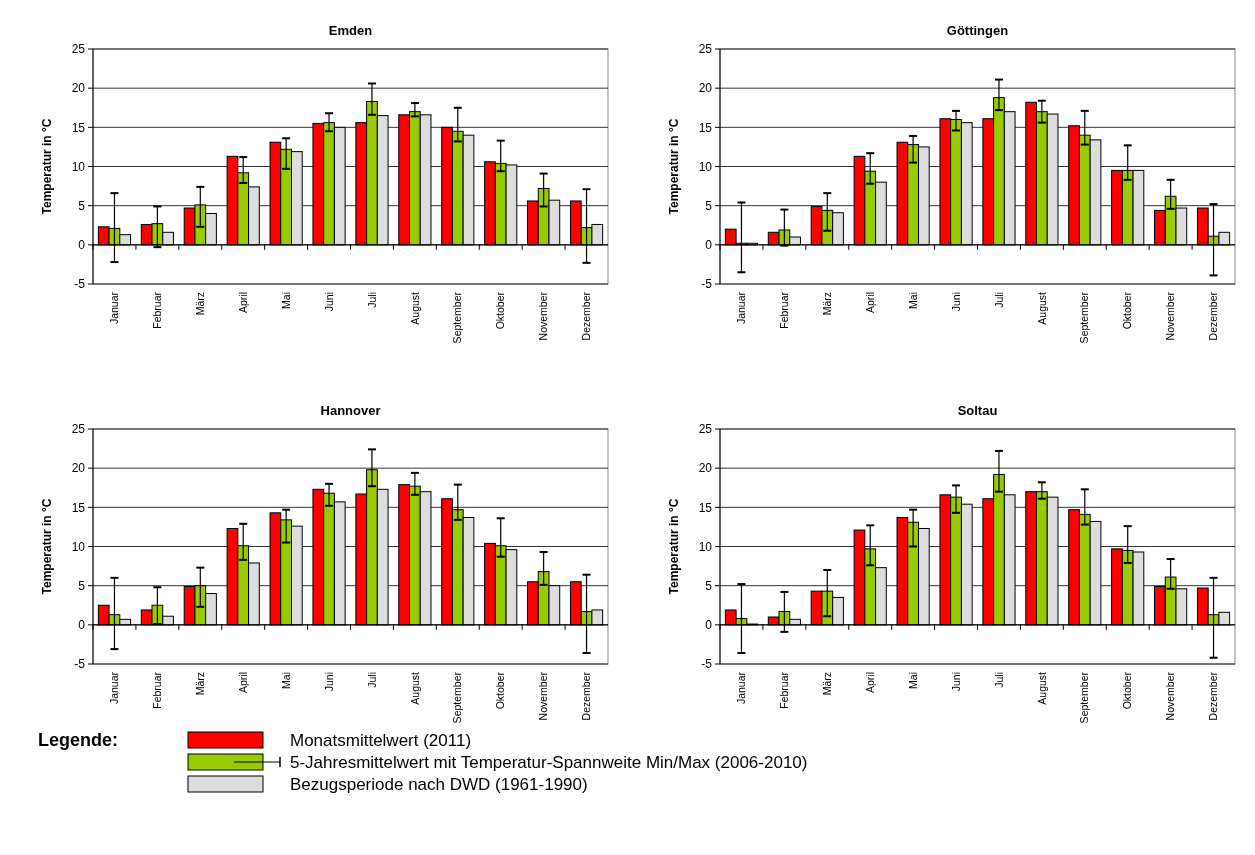 The height and width of the screenshot is (855, 1255). What do you see at coordinates (977, 30) in the screenshot?
I see `chart-title: Göttingen` at bounding box center [977, 30].